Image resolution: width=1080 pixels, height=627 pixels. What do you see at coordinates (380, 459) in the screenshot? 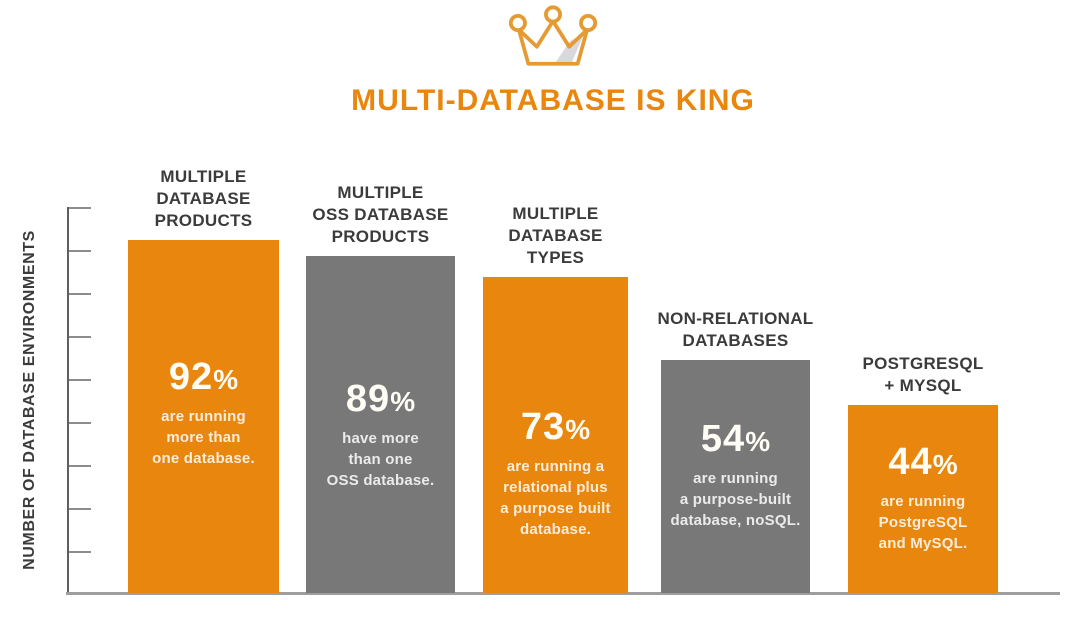
I see `bar-caption: have more than one OSS database.` at bounding box center [380, 459].